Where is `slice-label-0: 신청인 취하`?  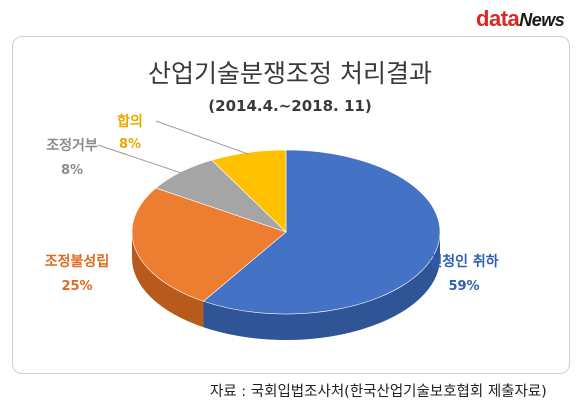 slice-label-0: 신청인 취하 is located at coordinates (463, 261).